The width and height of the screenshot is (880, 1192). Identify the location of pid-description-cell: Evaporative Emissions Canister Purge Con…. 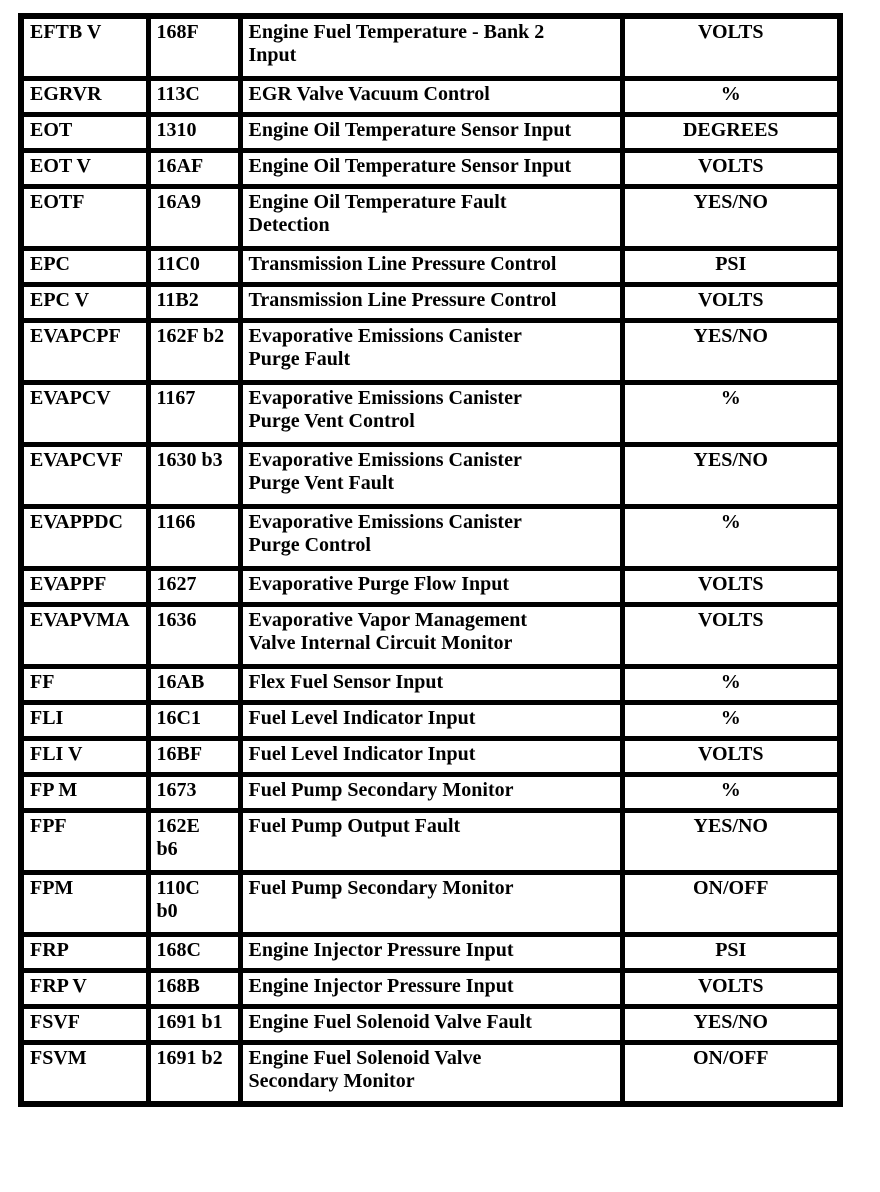
(431, 537).